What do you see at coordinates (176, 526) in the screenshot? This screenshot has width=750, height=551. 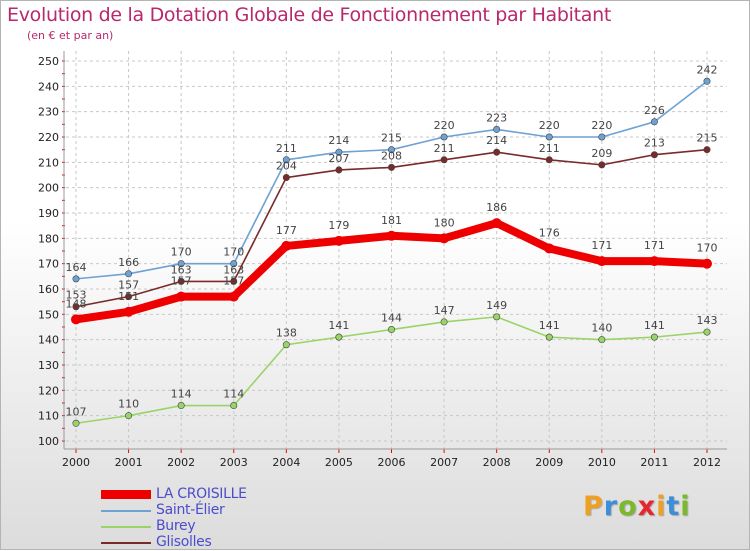 I see `legend-label: Burey` at bounding box center [176, 526].